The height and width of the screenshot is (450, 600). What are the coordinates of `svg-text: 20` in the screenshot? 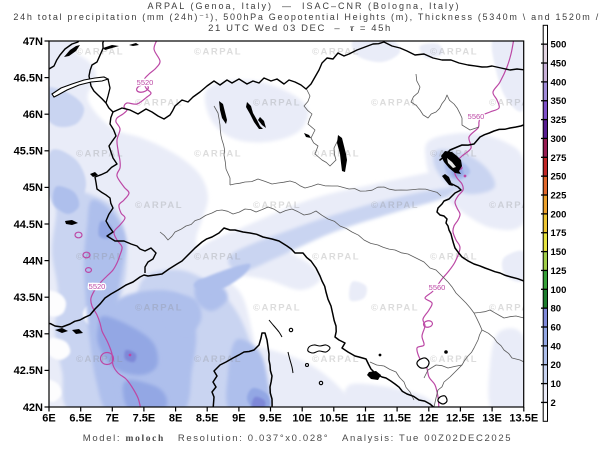 It's located at (556, 365).